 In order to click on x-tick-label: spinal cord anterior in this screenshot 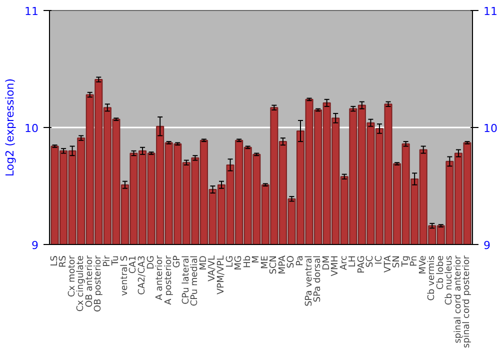, I will do `click(458, 299)`.